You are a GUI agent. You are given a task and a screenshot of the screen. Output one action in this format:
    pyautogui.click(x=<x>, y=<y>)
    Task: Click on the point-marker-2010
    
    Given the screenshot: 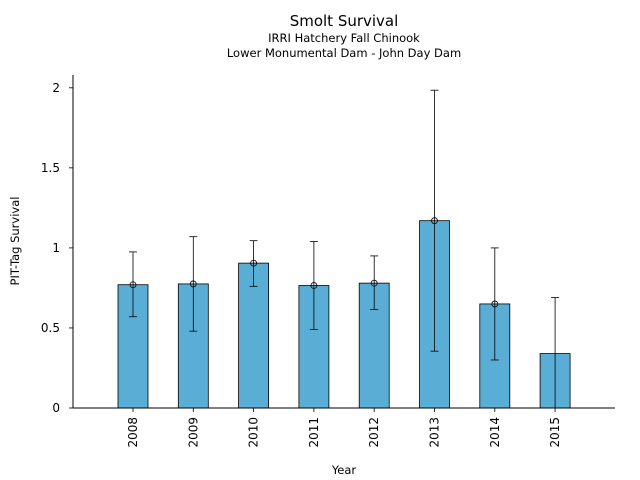 What is the action you would take?
    pyautogui.click(x=254, y=263)
    